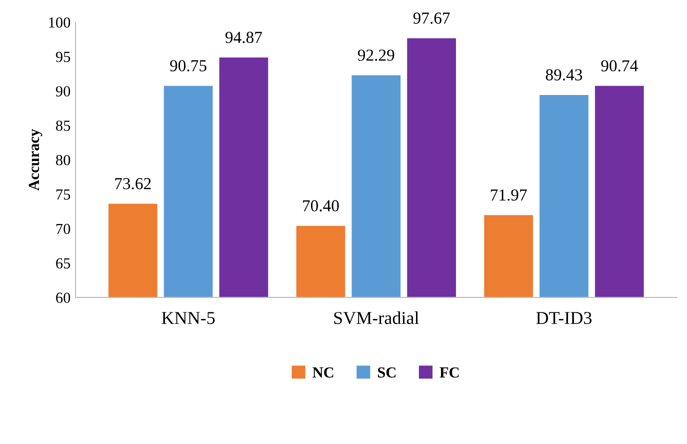 Image resolution: width=687 pixels, height=444 pixels. What do you see at coordinates (619, 66) in the screenshot?
I see `data-label: 90.74` at bounding box center [619, 66].